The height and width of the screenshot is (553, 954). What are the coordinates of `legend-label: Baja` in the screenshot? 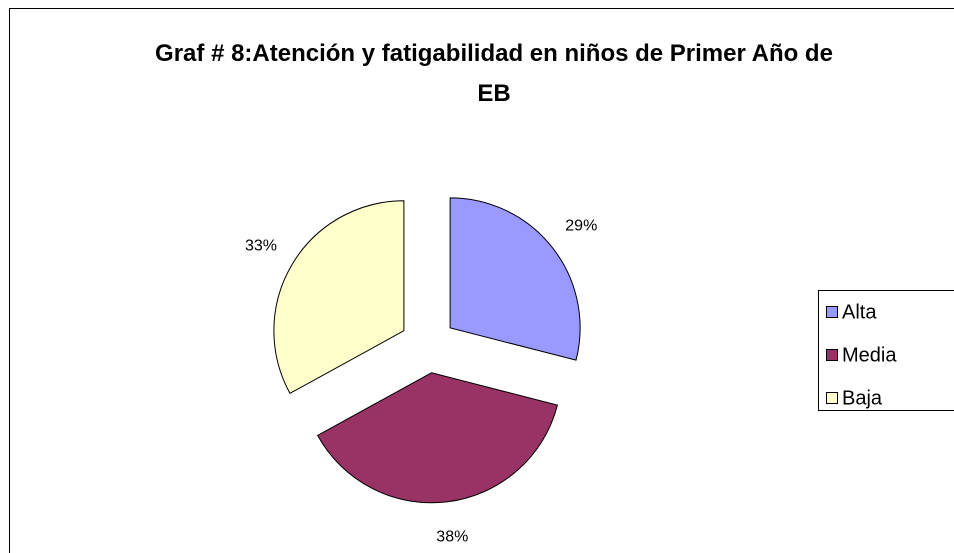 It's located at (862, 398).